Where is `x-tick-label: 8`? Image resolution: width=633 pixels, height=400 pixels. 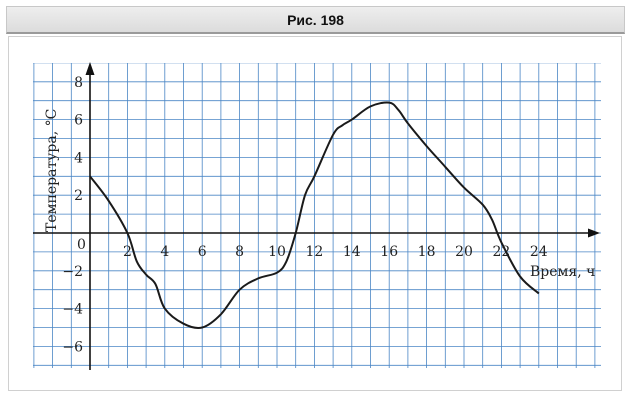 x-tick-label: 8 is located at coordinates (239, 252).